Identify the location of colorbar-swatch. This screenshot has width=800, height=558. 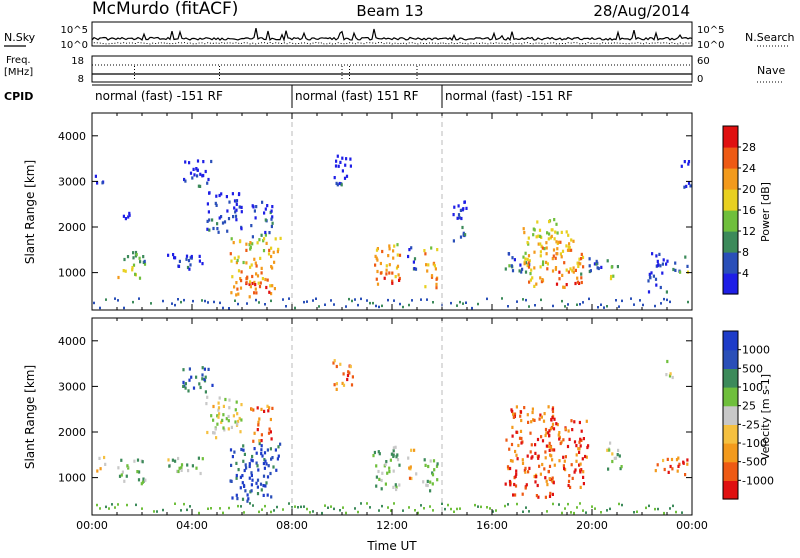
(730, 242).